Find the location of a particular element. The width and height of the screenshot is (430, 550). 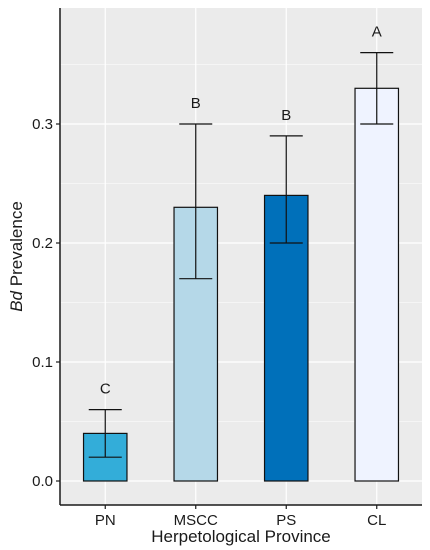

y-axis-title-italic: Bd is located at coordinates (16, 300).